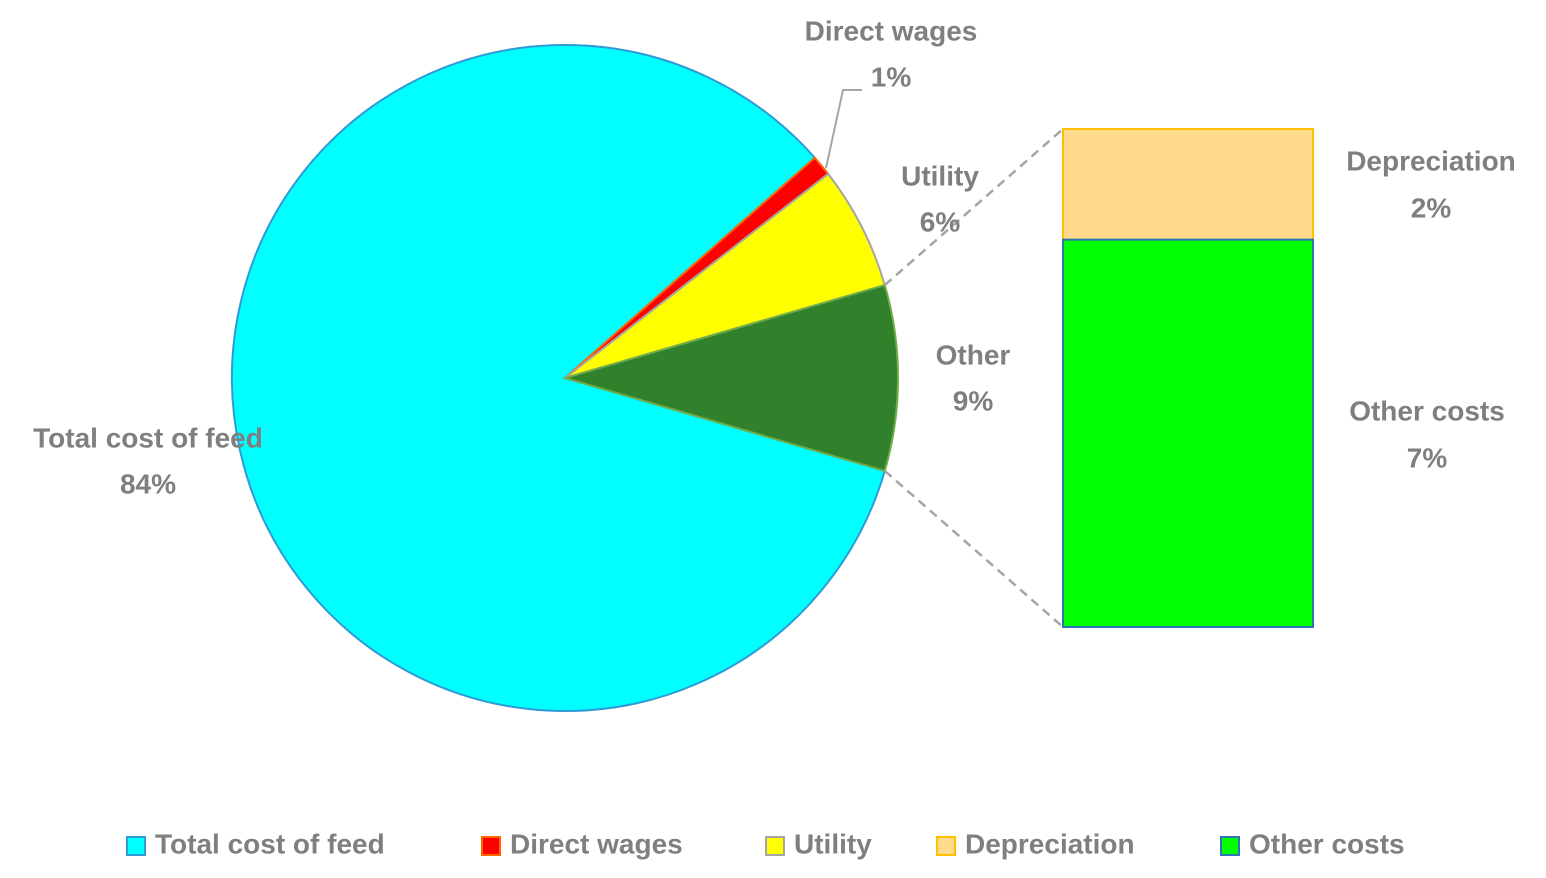 Image resolution: width=1546 pixels, height=878 pixels. Describe the element at coordinates (148, 437) in the screenshot. I see `slice-label: Total cost of feed` at that location.